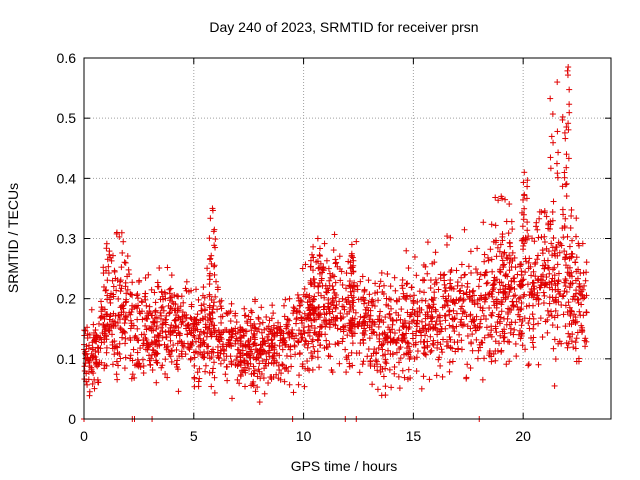 This screenshot has width=640, height=480. I want to click on x-tick-label: 15, so click(414, 436).